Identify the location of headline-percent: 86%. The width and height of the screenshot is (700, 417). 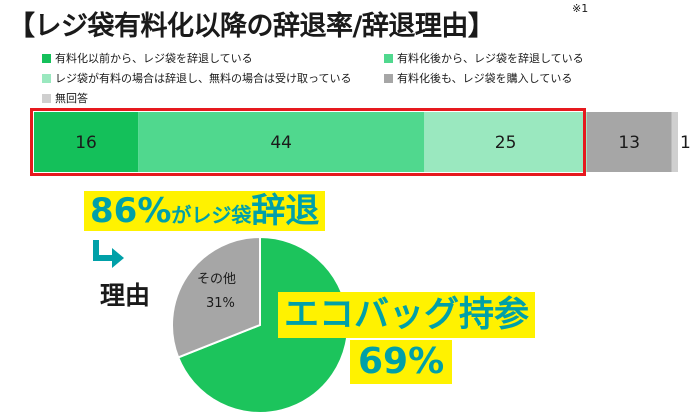
(131, 211).